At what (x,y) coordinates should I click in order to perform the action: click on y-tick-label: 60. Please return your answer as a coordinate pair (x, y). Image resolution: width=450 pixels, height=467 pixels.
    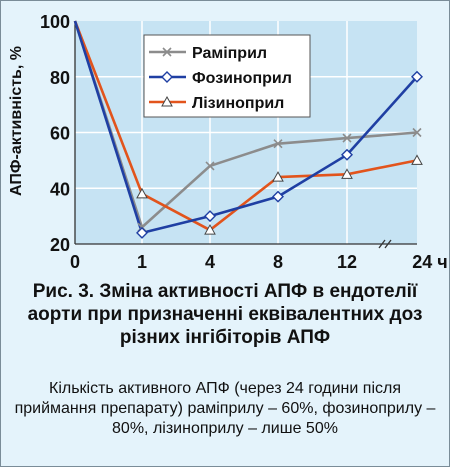
    Looking at the image, I should click on (60, 134).